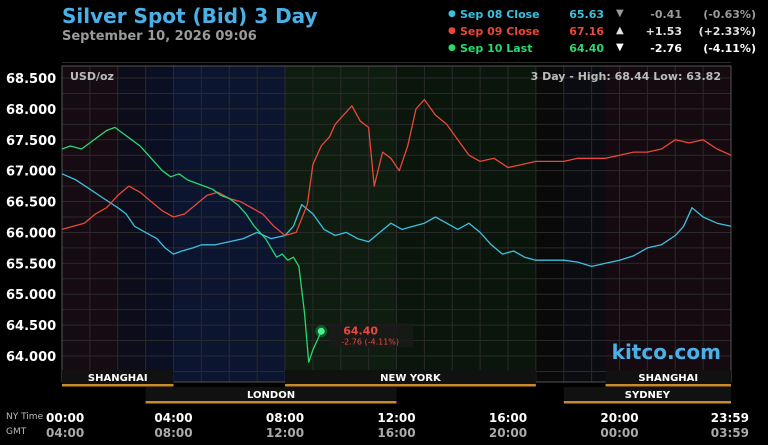 The image size is (768, 445). I want to click on session-london-bg, so click(271, 394).